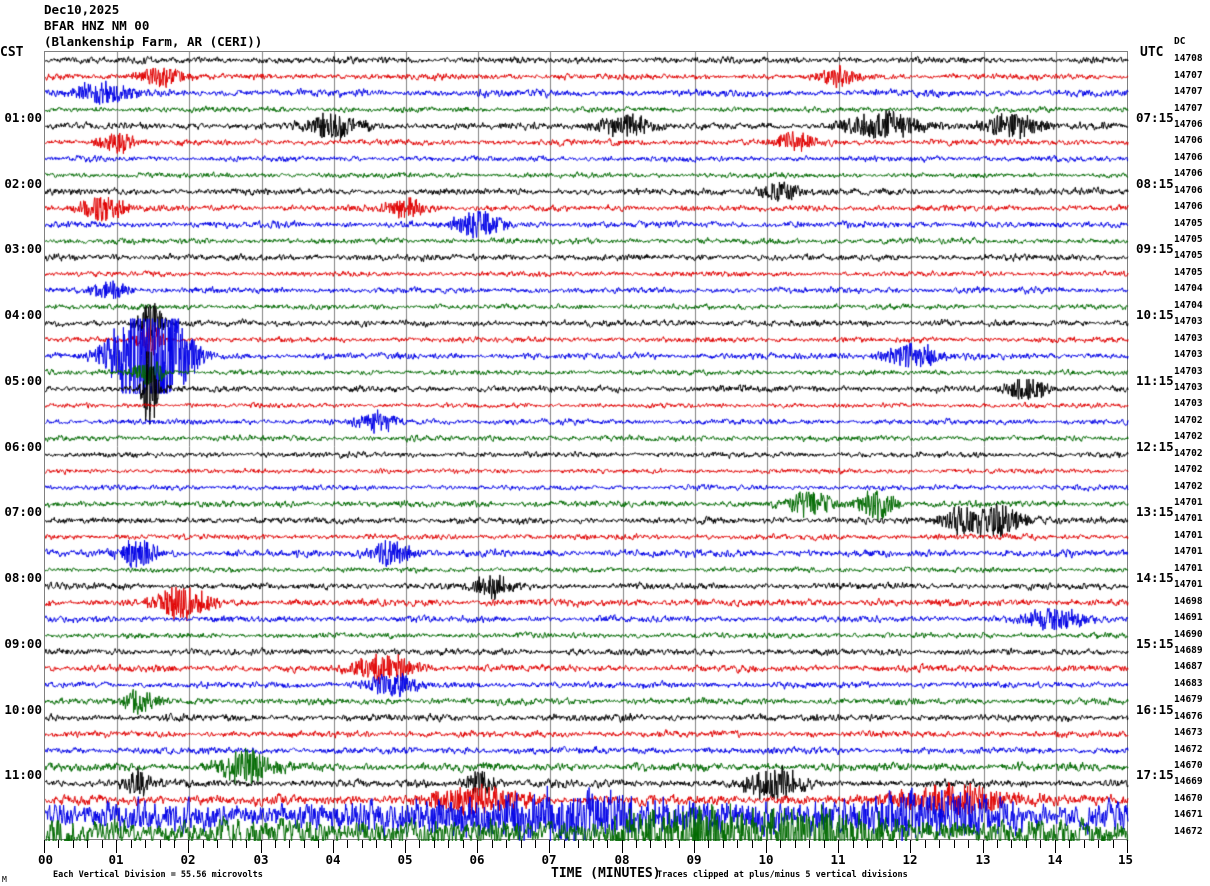 This screenshot has height=886, width=1210. I want to click on x-axis-tick-label: 05, so click(405, 859).